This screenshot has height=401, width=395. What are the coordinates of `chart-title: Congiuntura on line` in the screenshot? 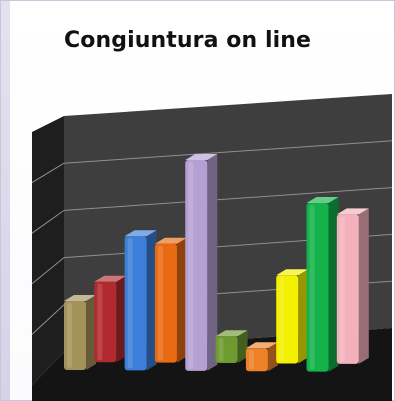 It's located at (188, 40).